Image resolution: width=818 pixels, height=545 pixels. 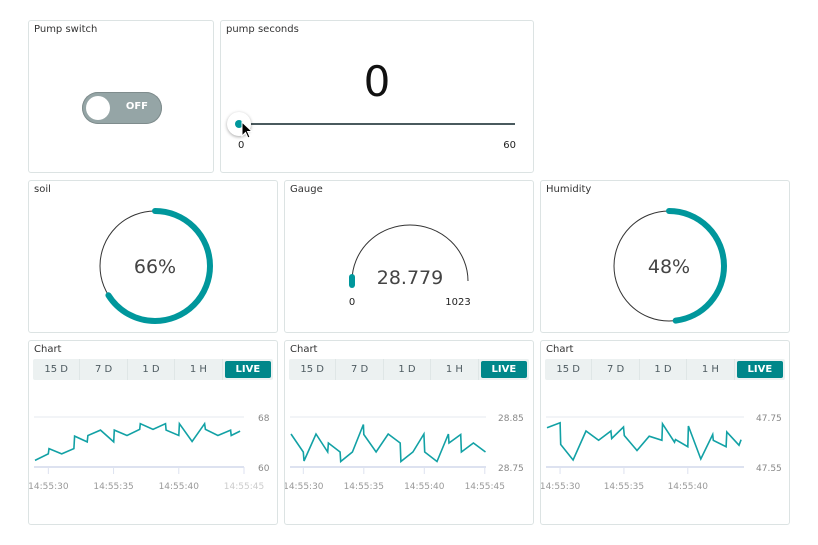 I want to click on y-tick-label: 28.75, so click(x=511, y=469).